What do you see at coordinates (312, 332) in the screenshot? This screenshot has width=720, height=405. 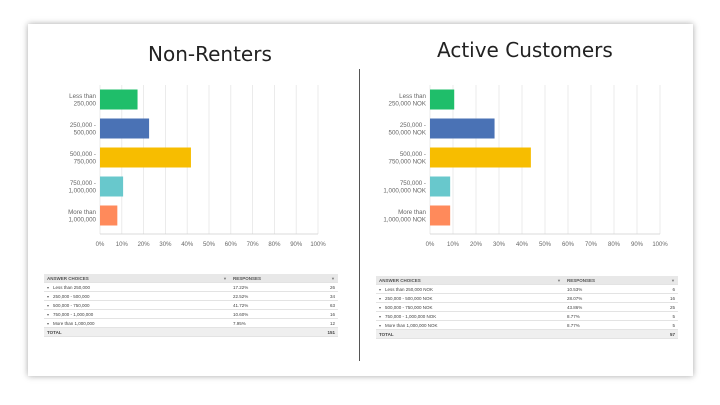 I see `total-value: 151` at bounding box center [312, 332].